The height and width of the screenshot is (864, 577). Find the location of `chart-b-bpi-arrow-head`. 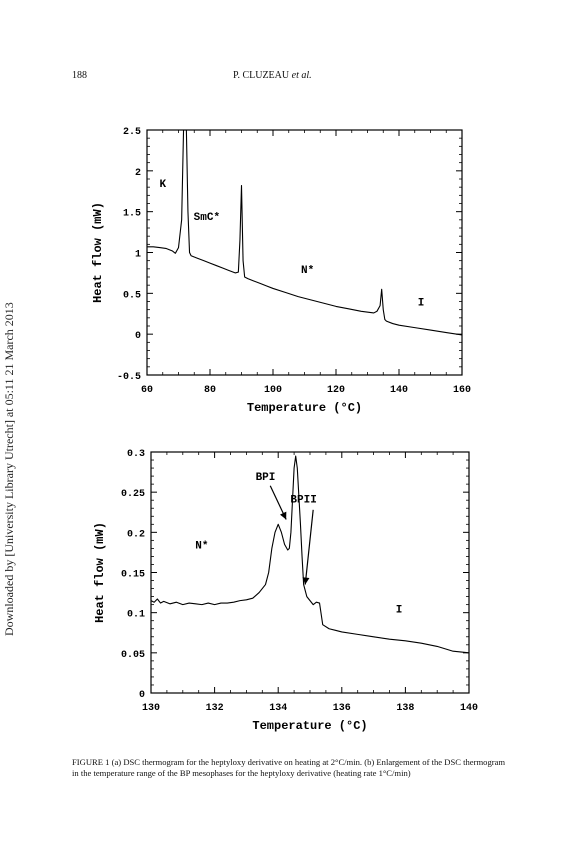

chart-b-bpi-arrow-head is located at coordinates (283, 515).